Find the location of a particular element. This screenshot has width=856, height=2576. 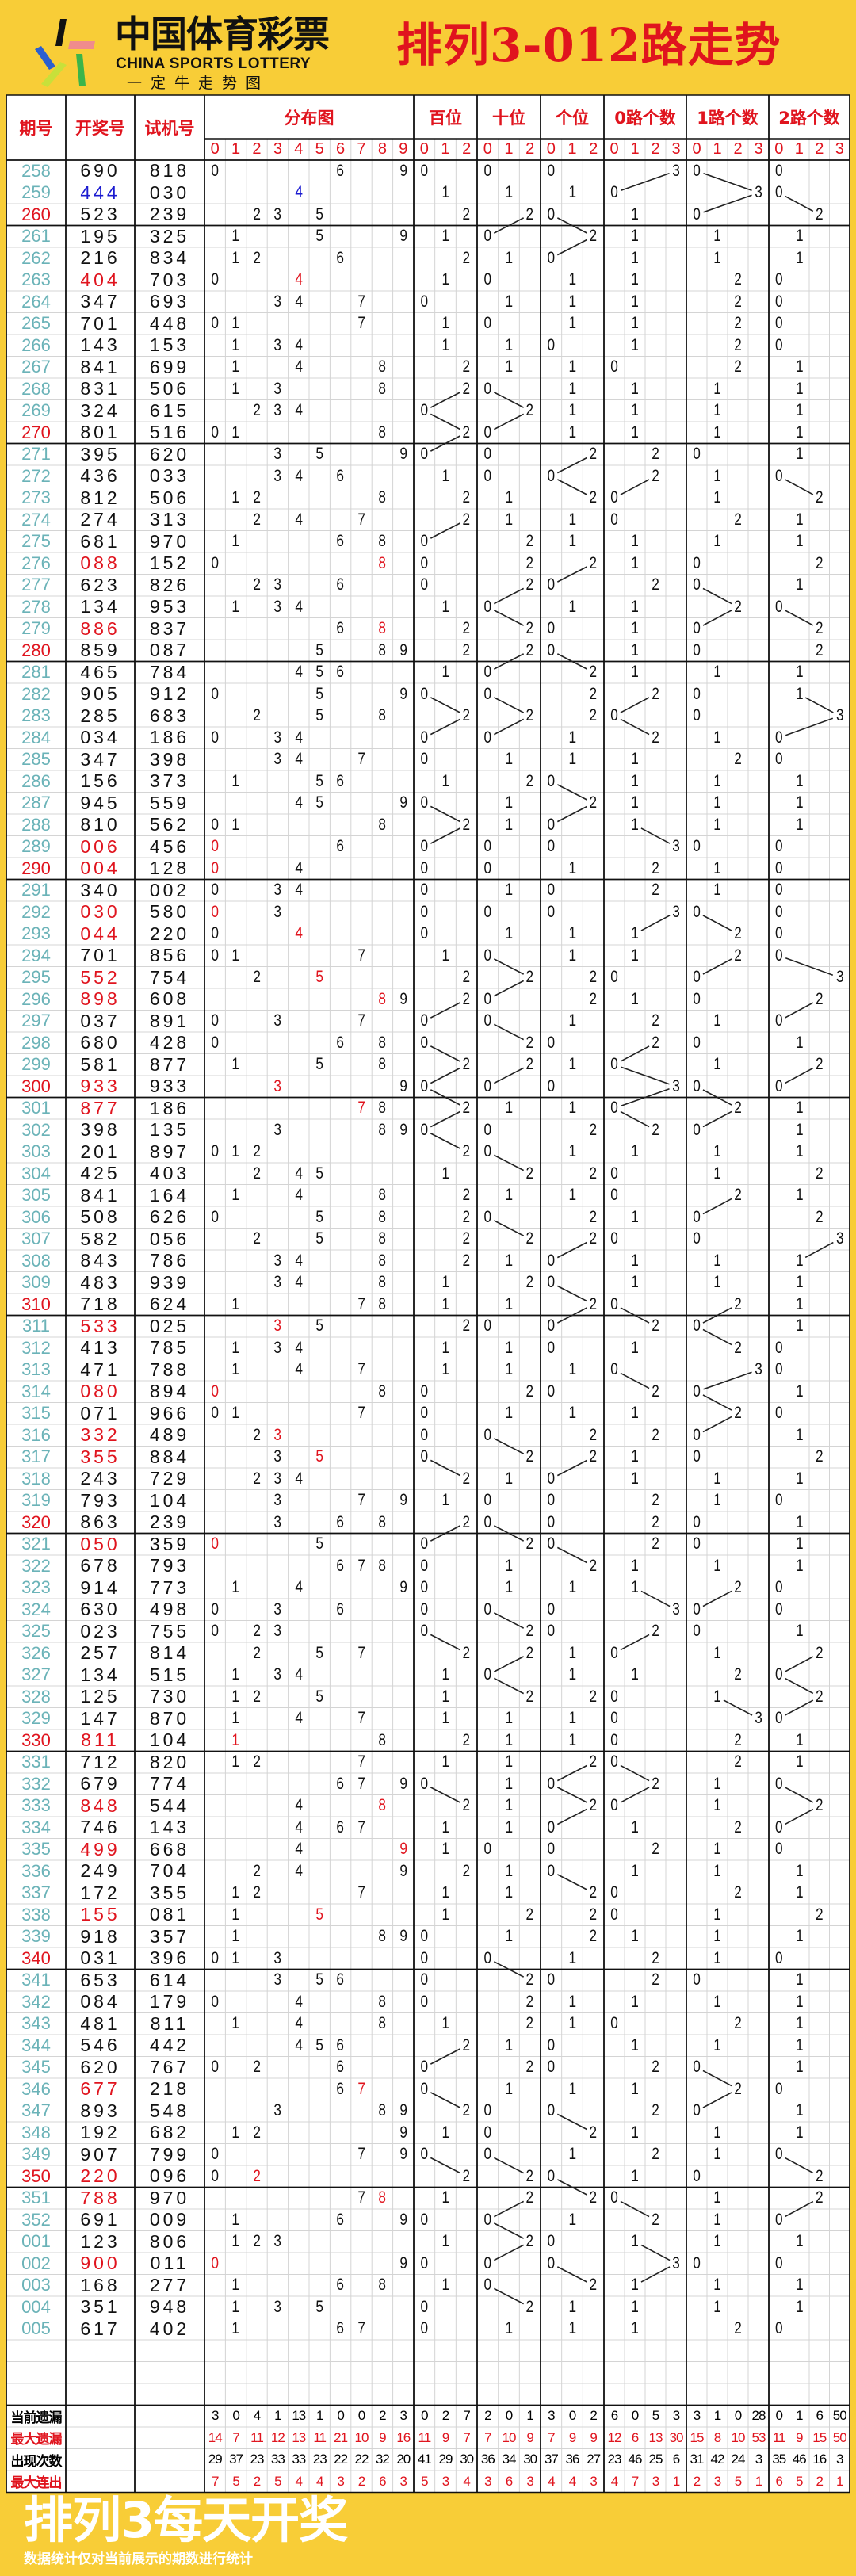

draw-number: 347 is located at coordinates (100, 759).